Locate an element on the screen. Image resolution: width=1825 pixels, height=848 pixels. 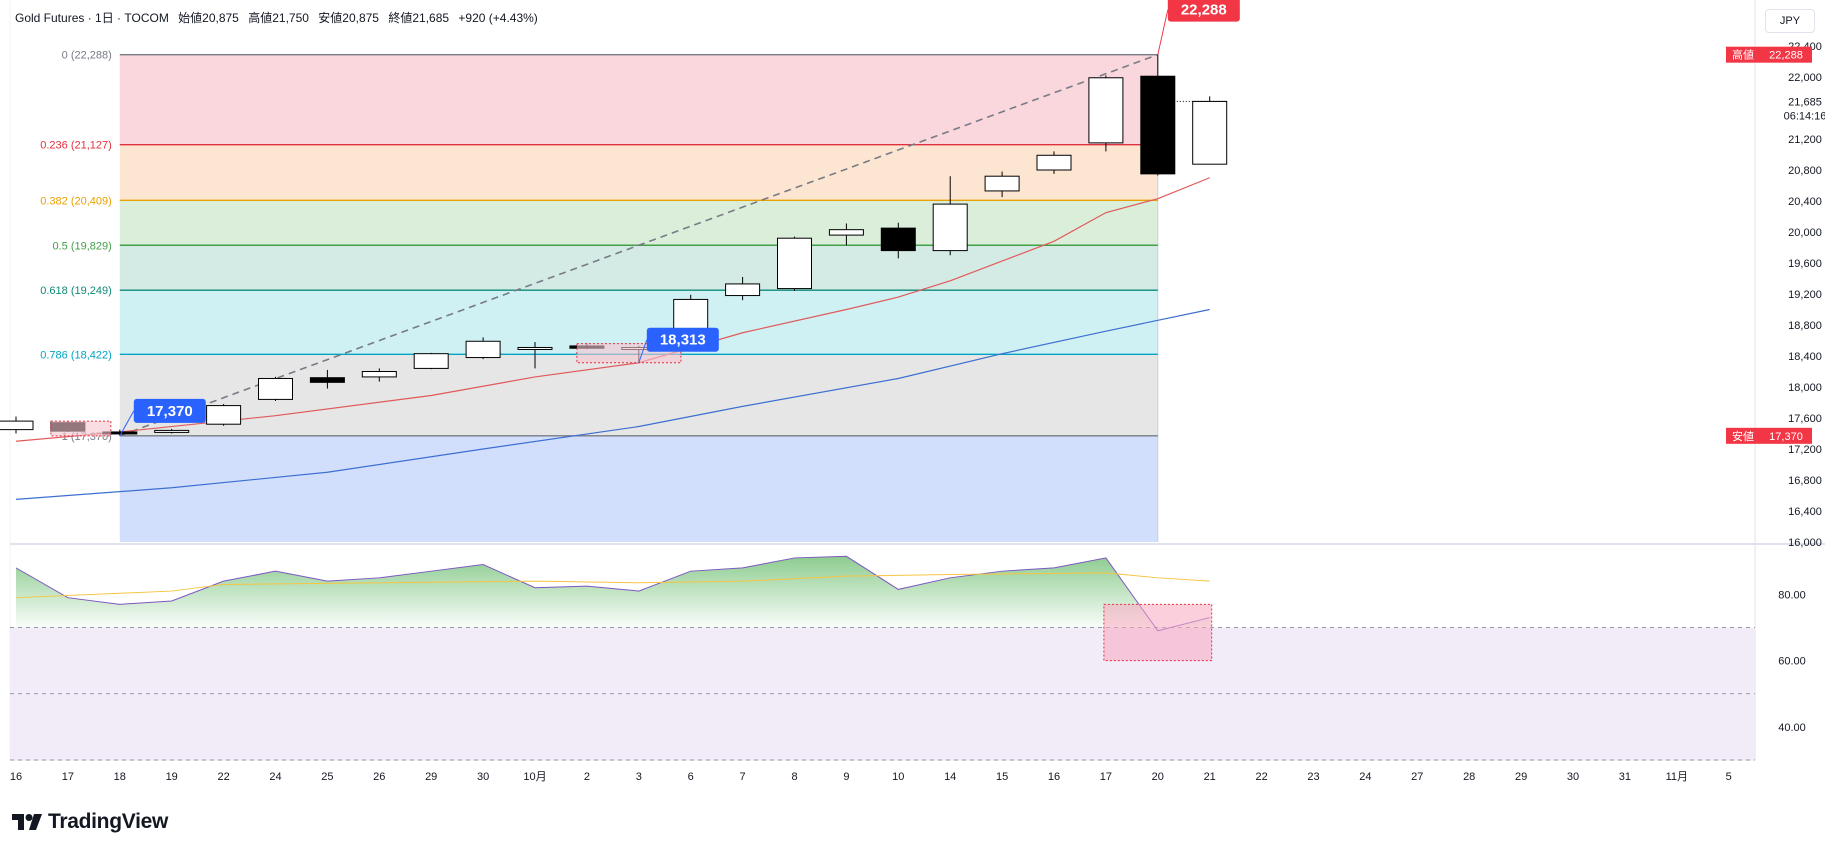
time-tick-label: 20 is located at coordinates (1158, 777).